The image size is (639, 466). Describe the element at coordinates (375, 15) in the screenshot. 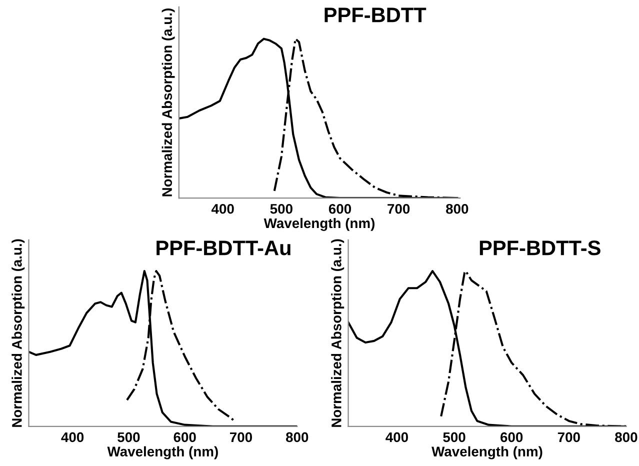

I see `chart-title: PPF-BDTT` at that location.